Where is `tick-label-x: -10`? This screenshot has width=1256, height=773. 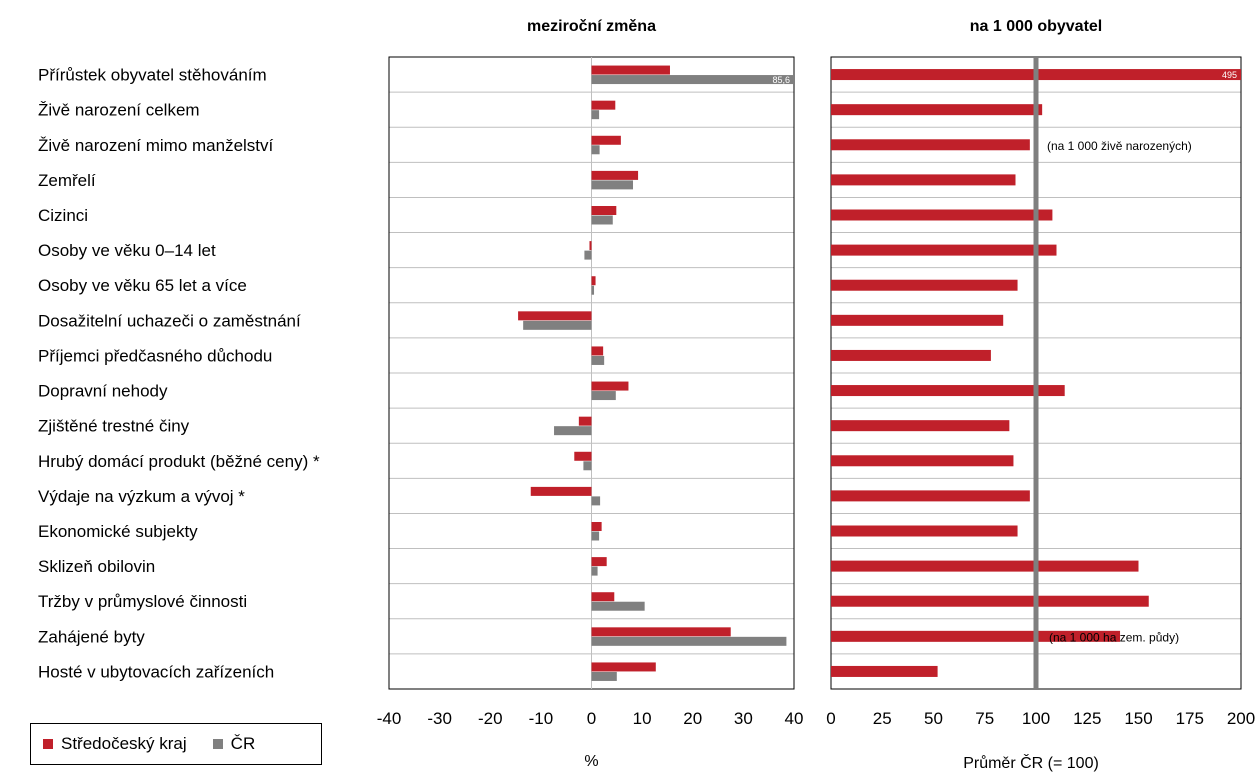
tick-label-x: -10 is located at coordinates (541, 718).